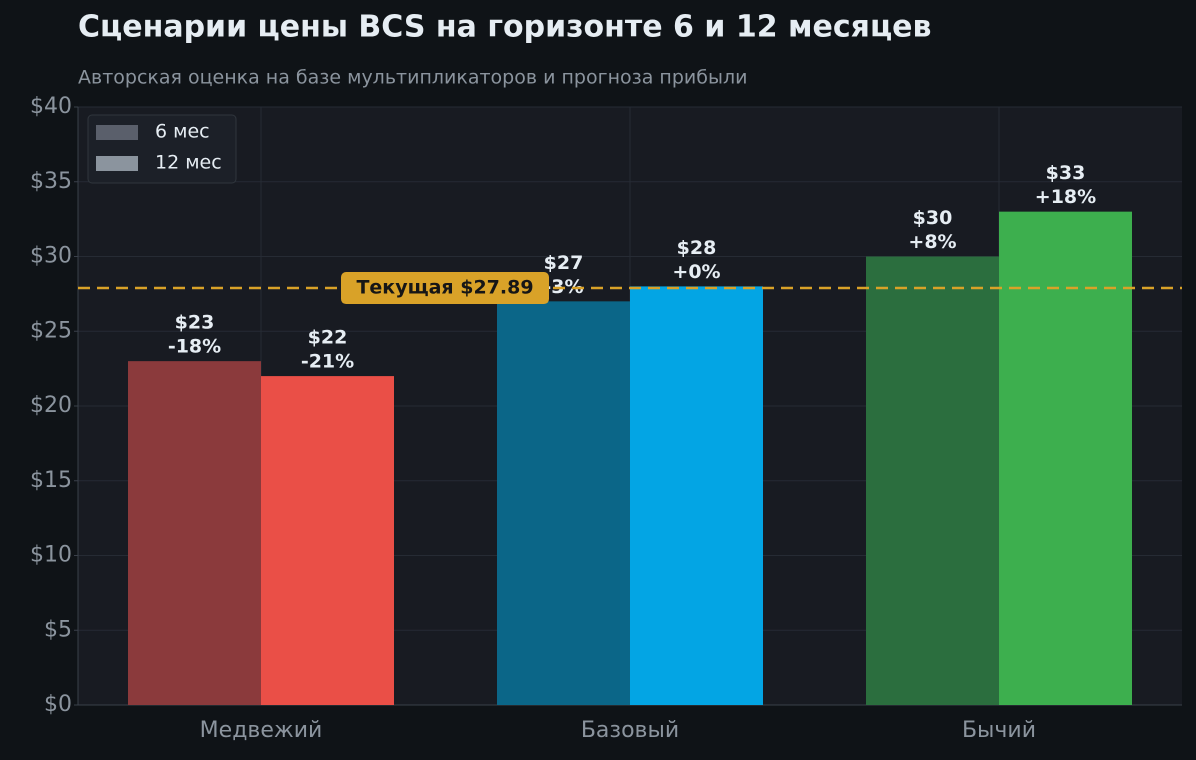 This screenshot has height=760, width=1196. Describe the element at coordinates (327, 362) in the screenshot. I see `change-label: -21%` at that location.